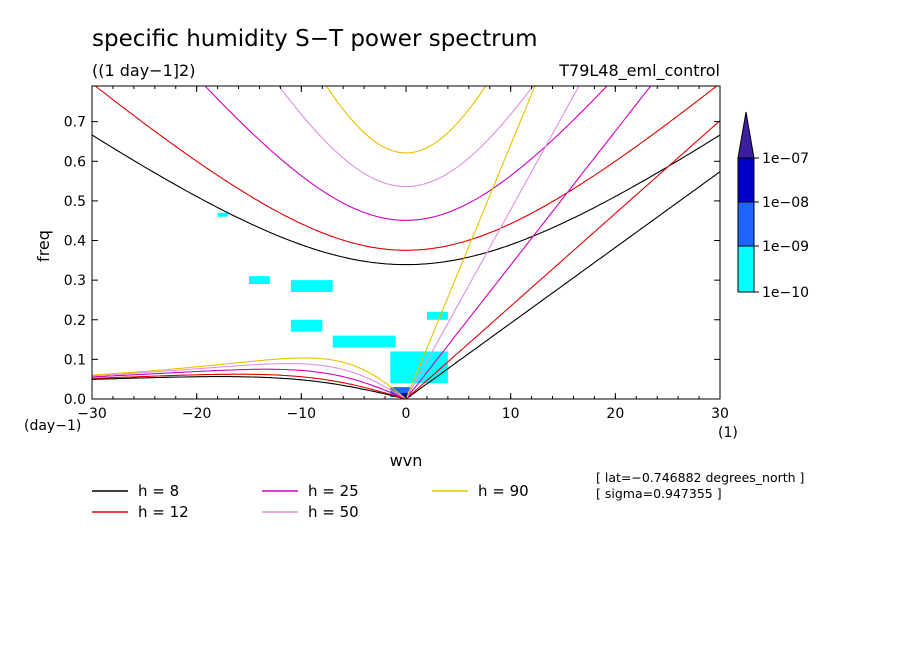 This screenshot has width=904, height=654. Describe the element at coordinates (406, 460) in the screenshot. I see `x-axis-label: wvn` at that location.